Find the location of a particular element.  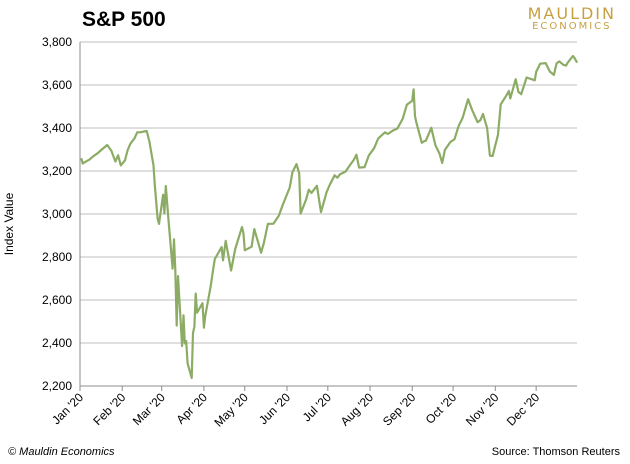

y-tick-label: 2,600 is located at coordinates (57, 300).